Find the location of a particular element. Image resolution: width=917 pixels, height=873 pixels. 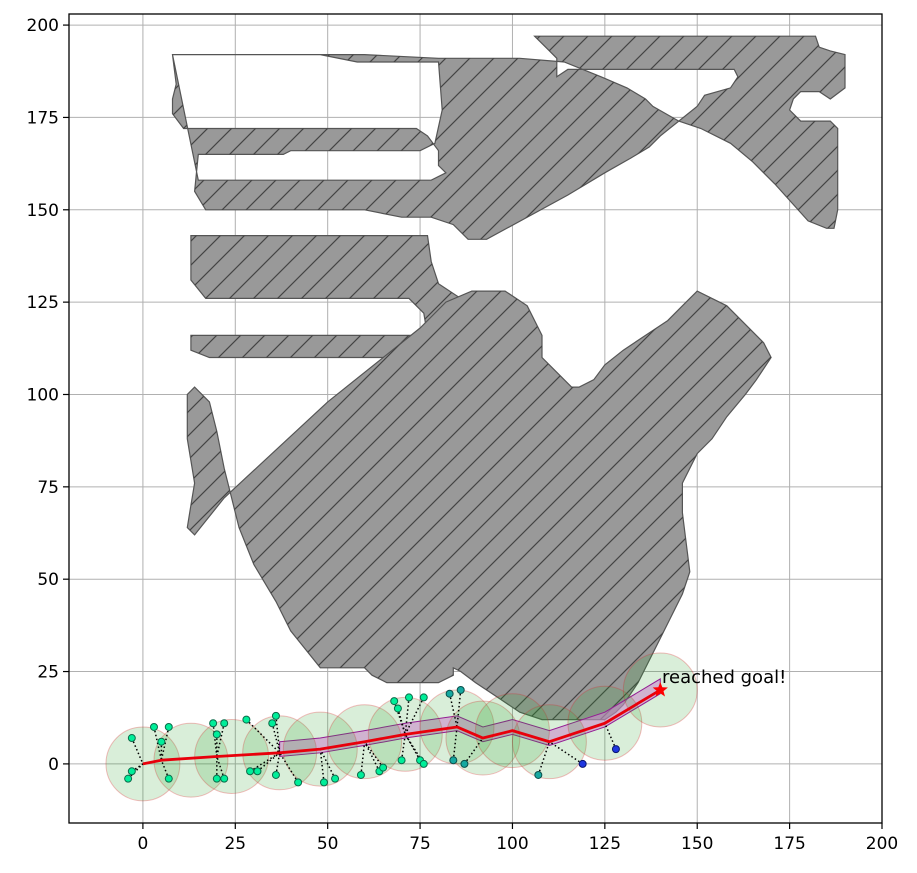

y-tick-label-7: 175 is located at coordinates (43, 118).